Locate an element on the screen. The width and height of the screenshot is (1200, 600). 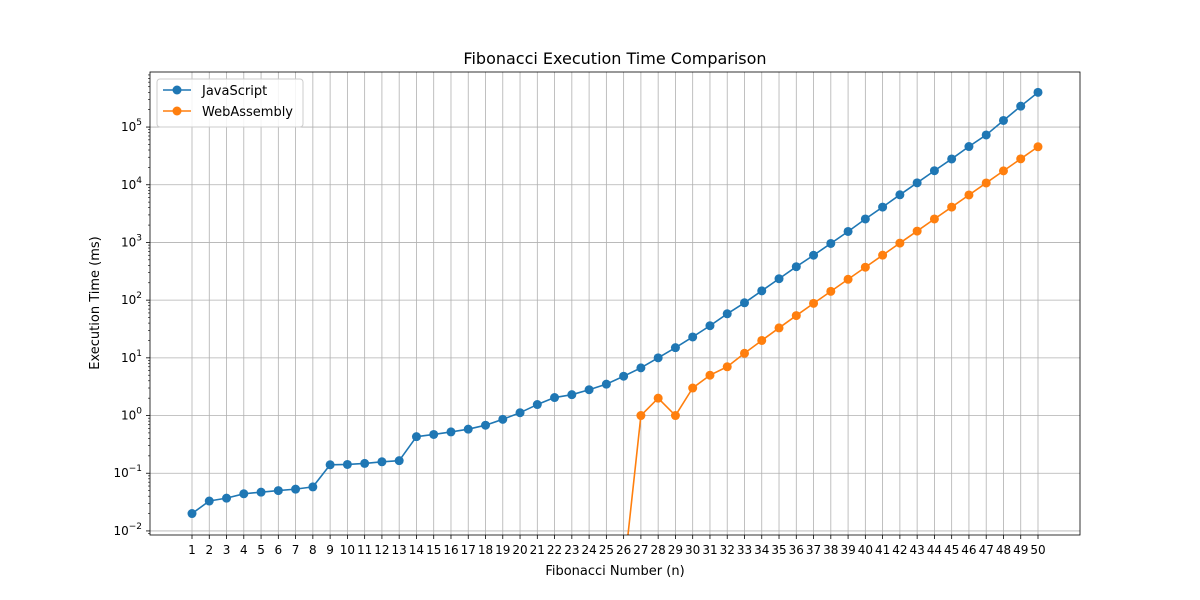
x-tick-label: 49 is located at coordinates (1020, 550).